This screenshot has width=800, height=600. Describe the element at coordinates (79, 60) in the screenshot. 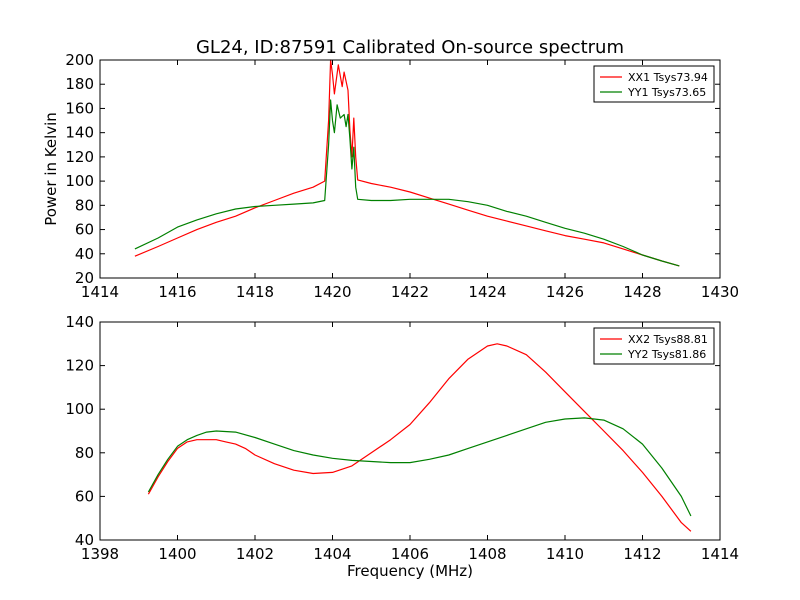

I see `y-tick-label: 200` at that location.